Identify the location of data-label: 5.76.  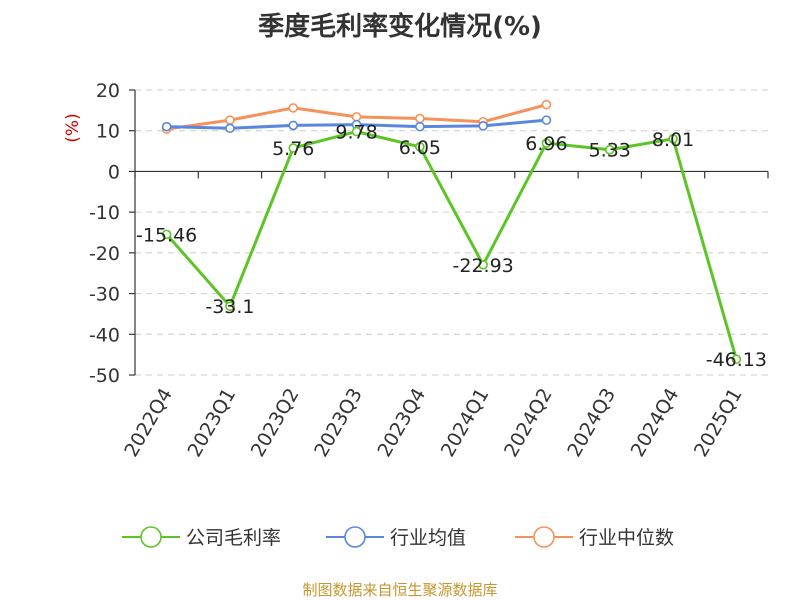
(293, 149).